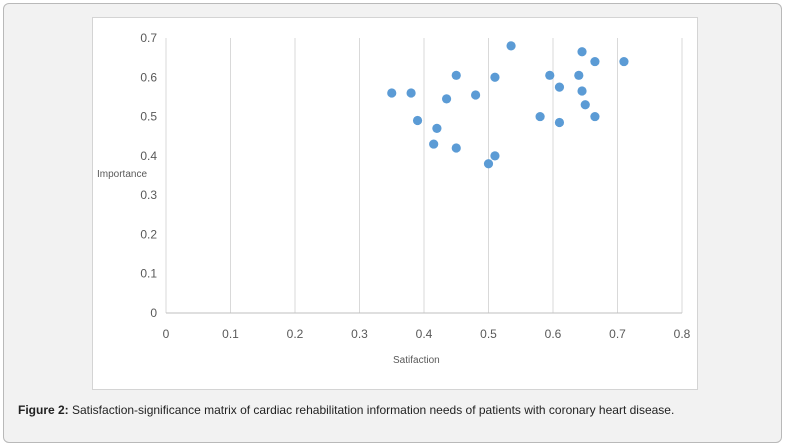  What do you see at coordinates (230, 334) in the screenshot?
I see `x-tick-label: 0.1` at bounding box center [230, 334].